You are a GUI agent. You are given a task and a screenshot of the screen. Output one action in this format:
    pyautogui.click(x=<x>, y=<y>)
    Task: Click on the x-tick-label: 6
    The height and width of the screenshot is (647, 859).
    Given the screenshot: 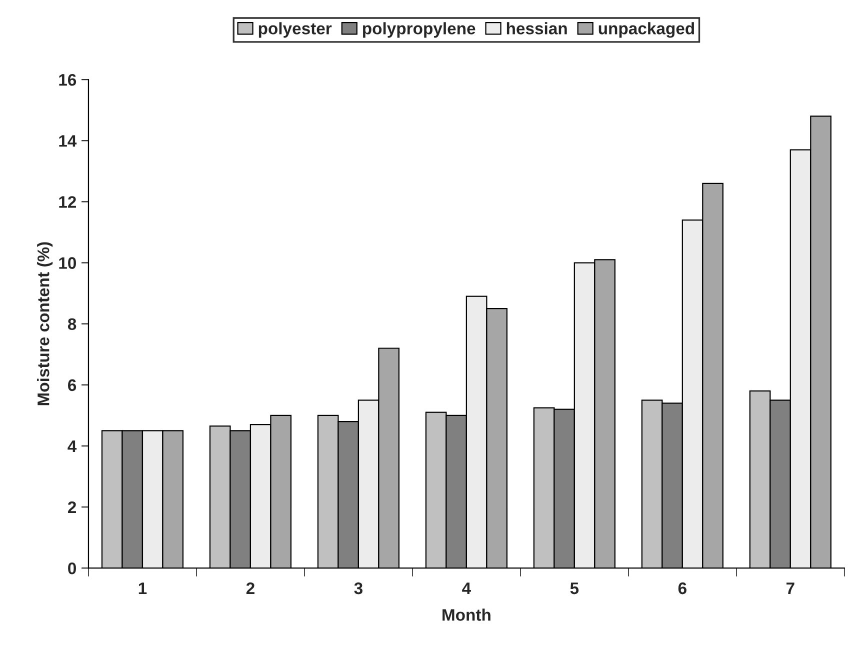 What is the action you would take?
    pyautogui.click(x=682, y=588)
    